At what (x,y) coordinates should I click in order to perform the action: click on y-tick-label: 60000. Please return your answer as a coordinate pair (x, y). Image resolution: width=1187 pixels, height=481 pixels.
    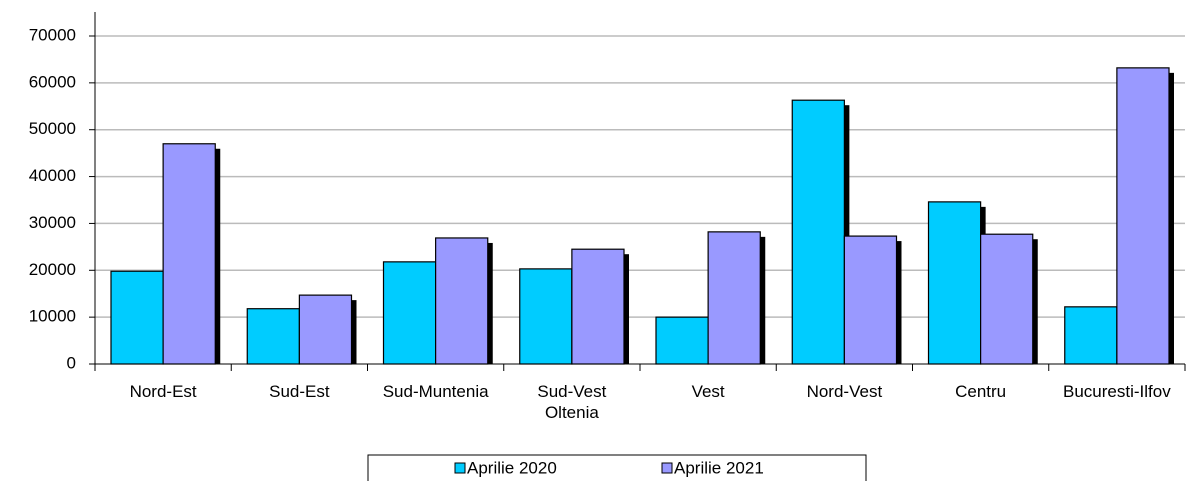
    Looking at the image, I should click on (52, 81).